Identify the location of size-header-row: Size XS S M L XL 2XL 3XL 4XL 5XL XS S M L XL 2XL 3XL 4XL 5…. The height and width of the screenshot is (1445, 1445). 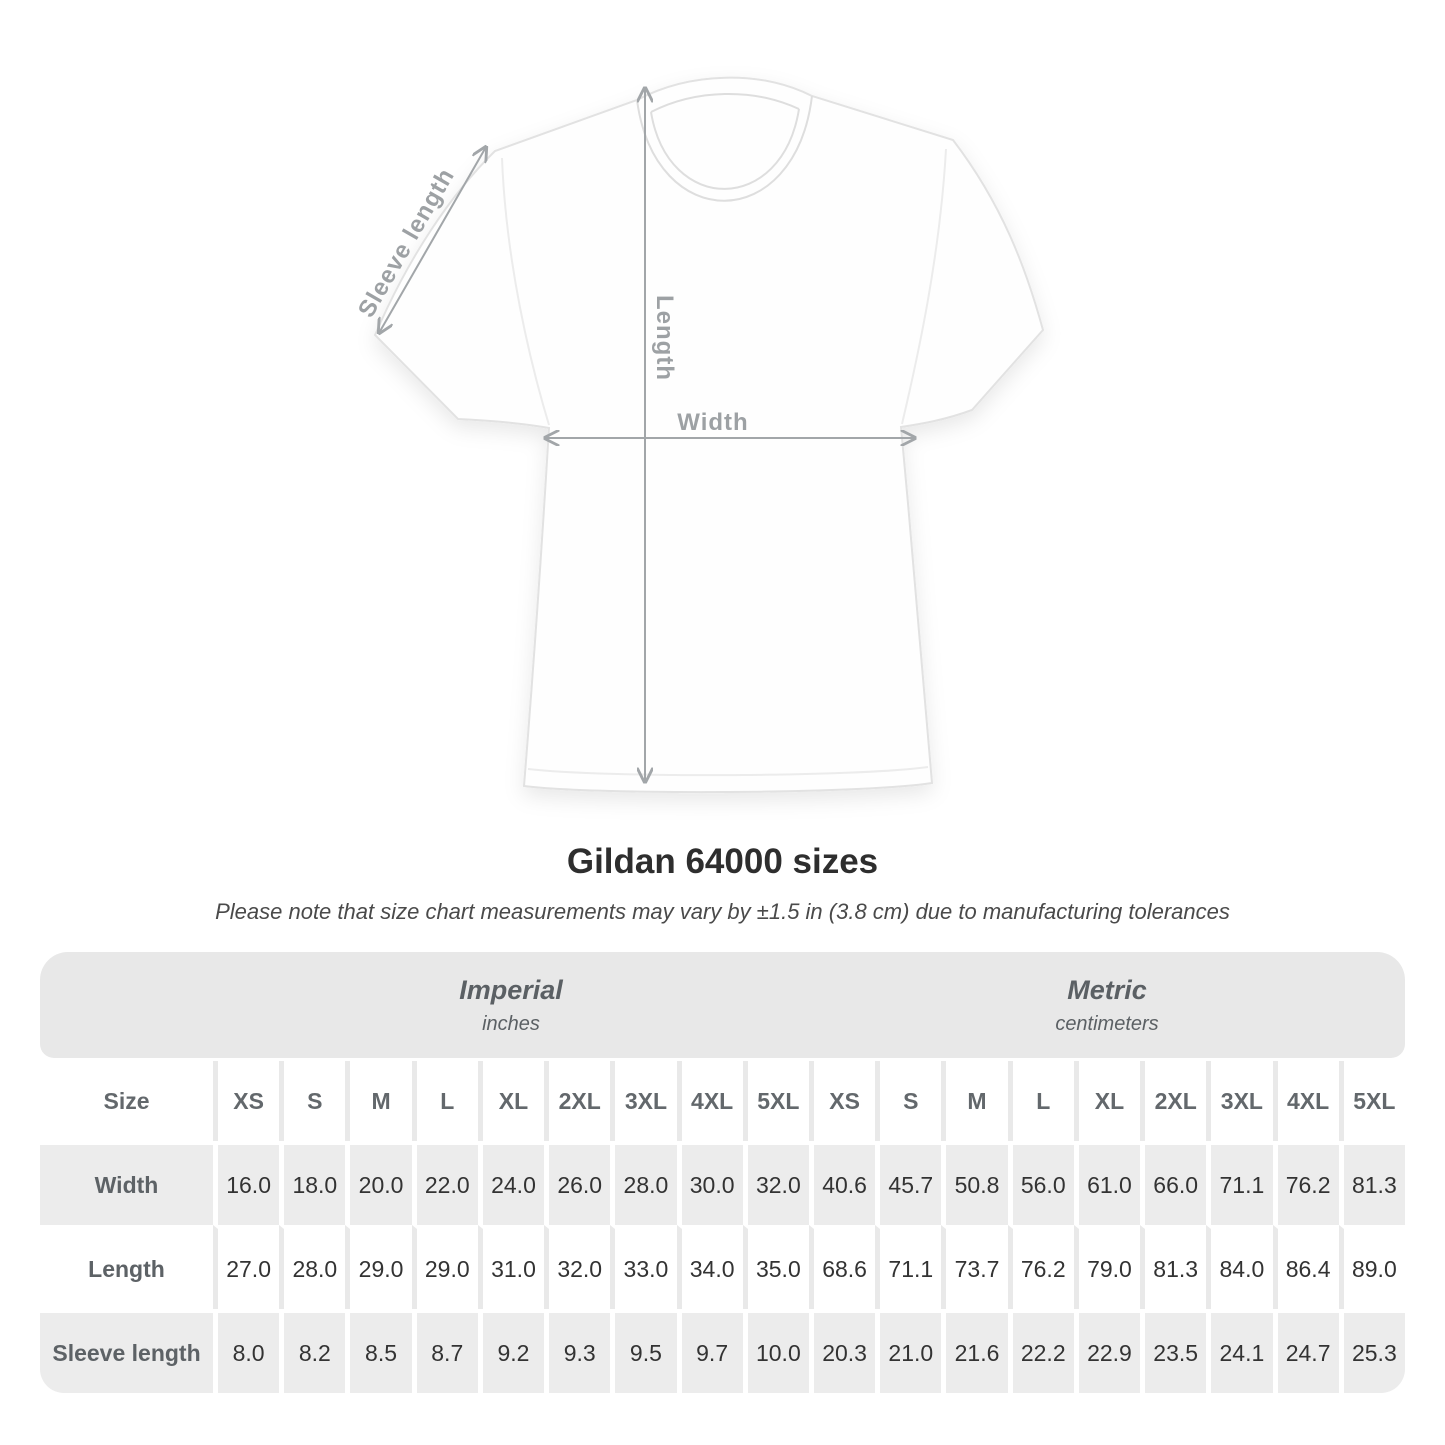
(722, 1101).